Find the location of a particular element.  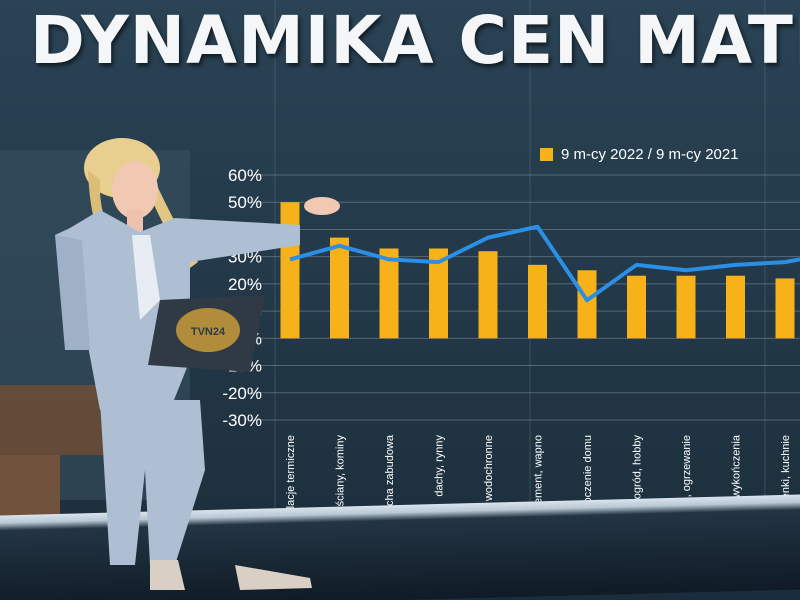

tablet-logo: TVN24 is located at coordinates (208, 332).